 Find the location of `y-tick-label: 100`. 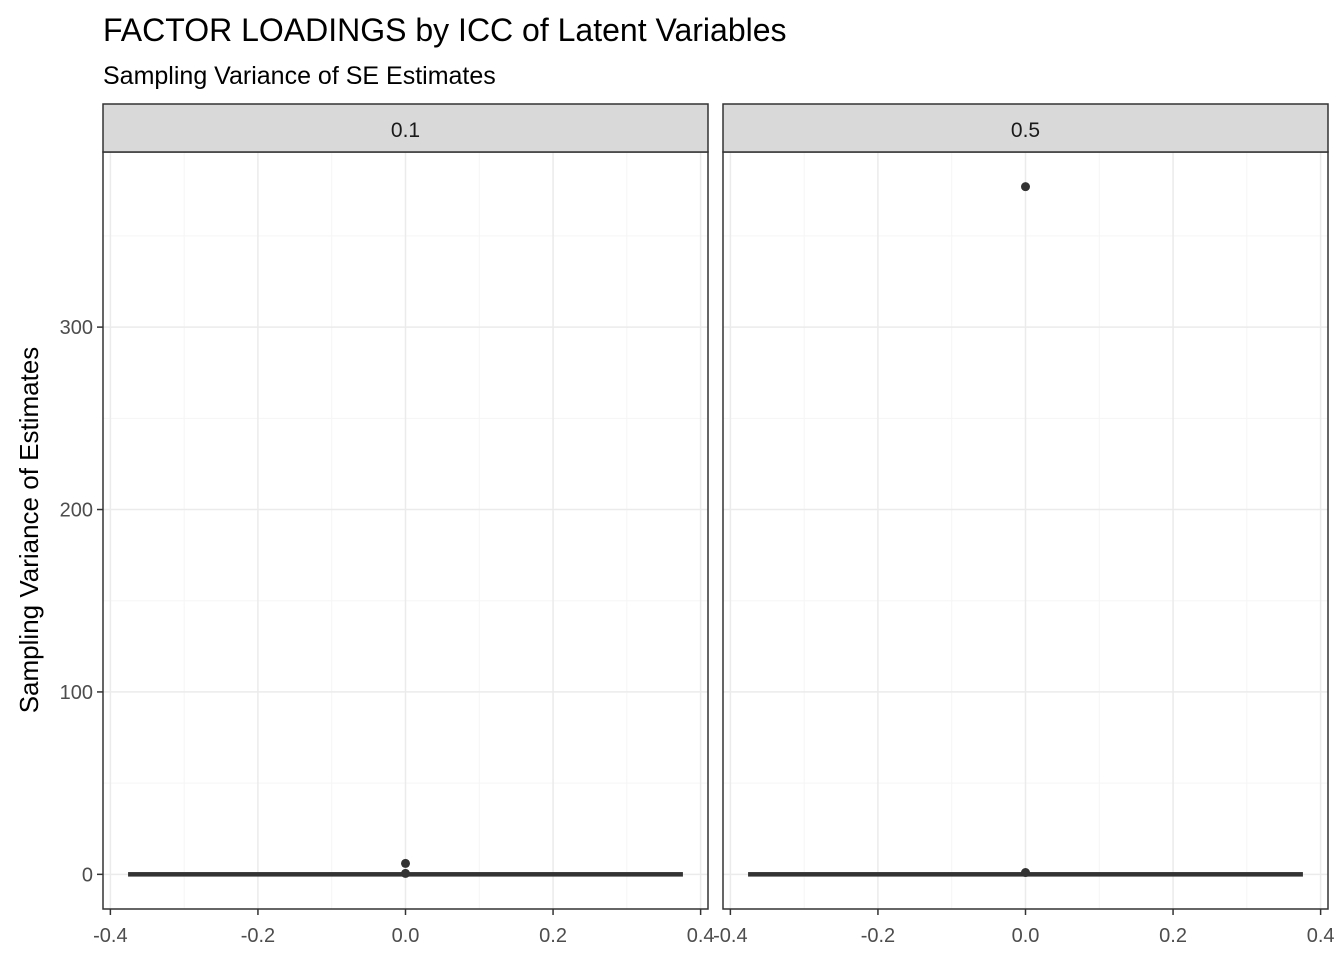

y-tick-label: 100 is located at coordinates (76, 693).